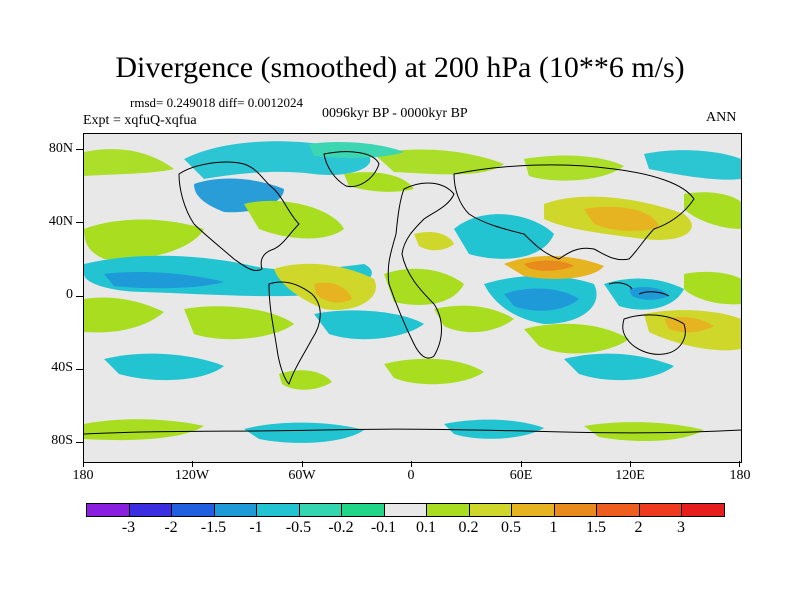 This screenshot has height=600, width=800. What do you see at coordinates (192, 475) in the screenshot?
I see `lon-label-120w: 120W` at bounding box center [192, 475].